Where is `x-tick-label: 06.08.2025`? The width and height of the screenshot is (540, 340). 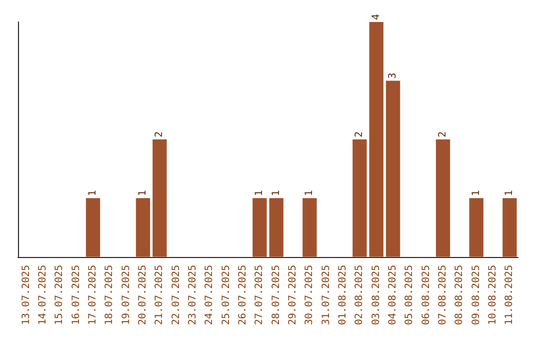
x-tick-label: 06.08.2025 is located at coordinates (426, 295).